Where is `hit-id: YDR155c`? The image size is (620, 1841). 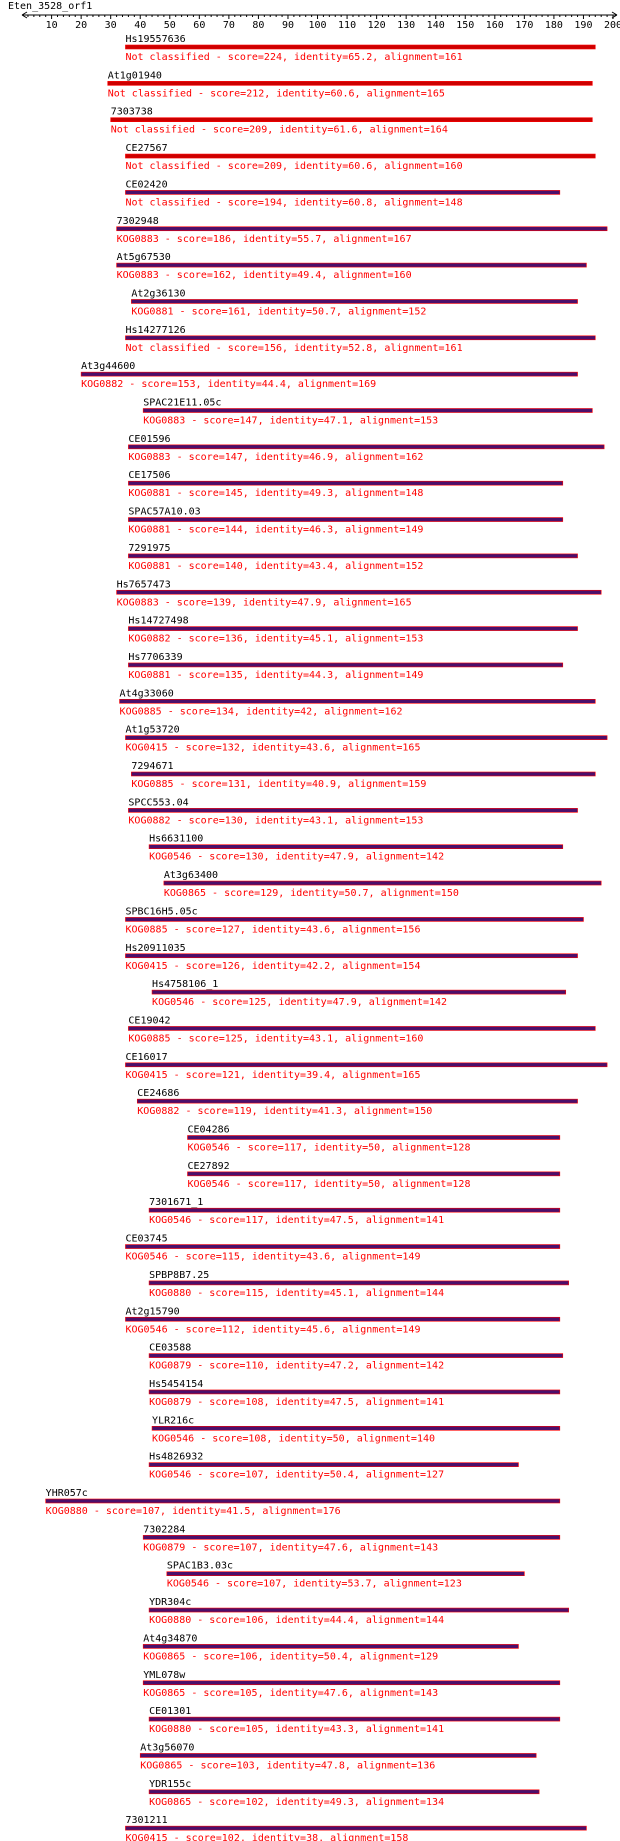 hit-id: YDR155c is located at coordinates (170, 1784).